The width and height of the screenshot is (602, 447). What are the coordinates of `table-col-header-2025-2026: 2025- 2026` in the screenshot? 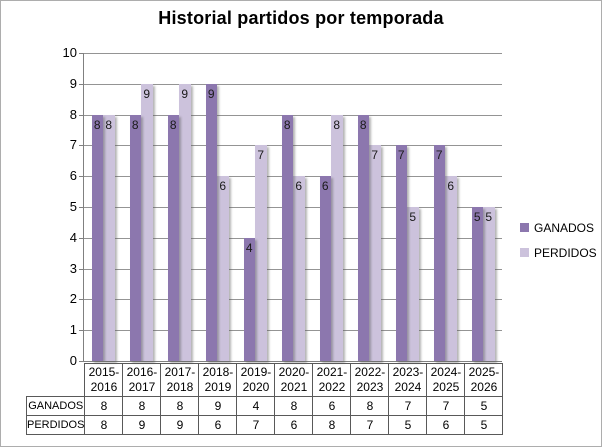 It's located at (484, 380).